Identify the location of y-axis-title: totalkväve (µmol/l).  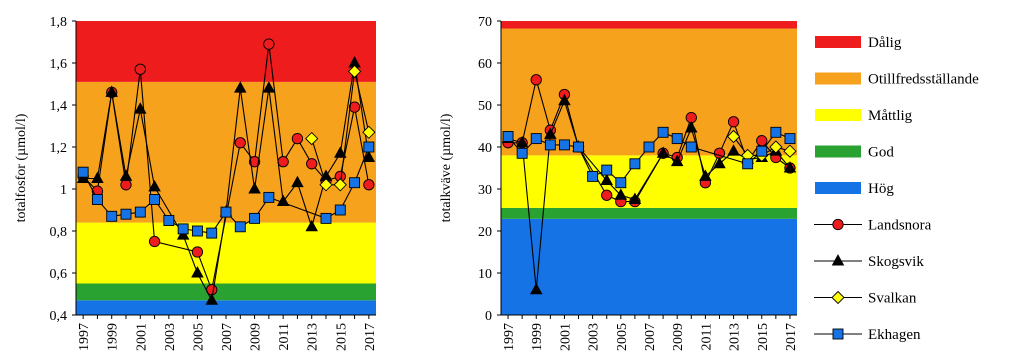
(446, 167).